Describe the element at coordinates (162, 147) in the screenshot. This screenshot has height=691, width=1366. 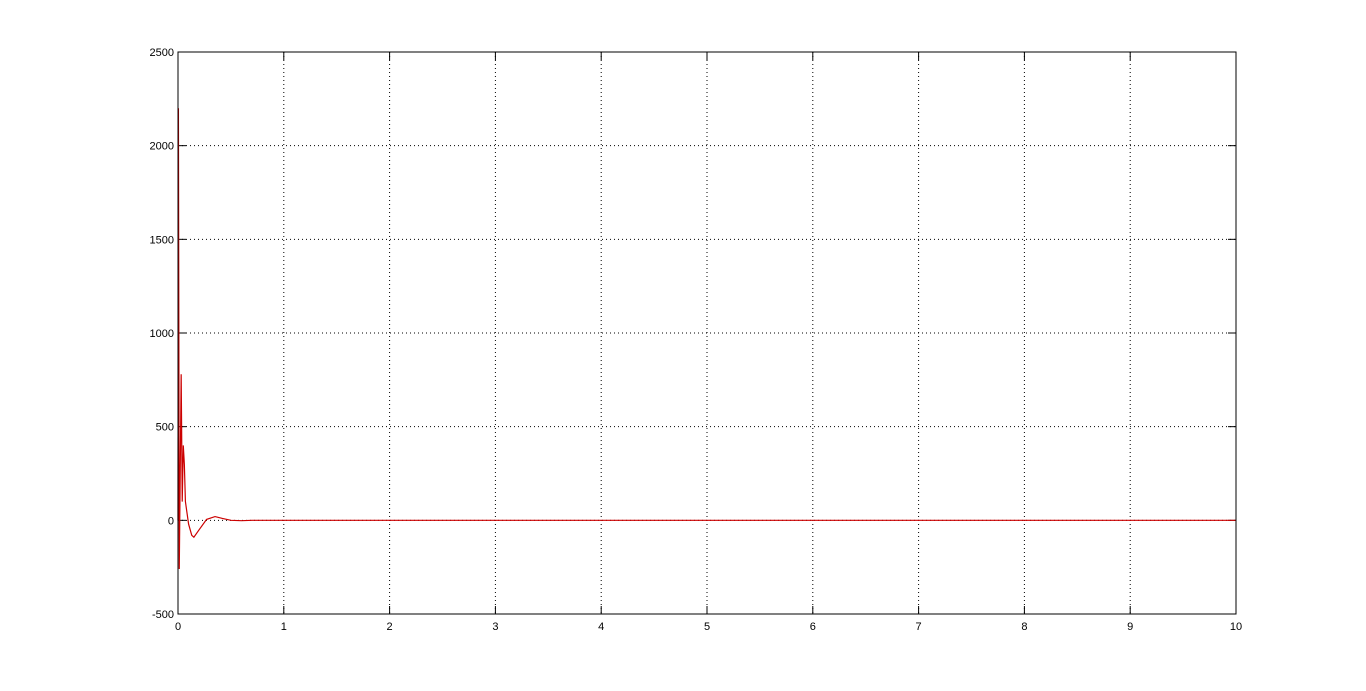
I see `y-tick-label: 2000` at that location.